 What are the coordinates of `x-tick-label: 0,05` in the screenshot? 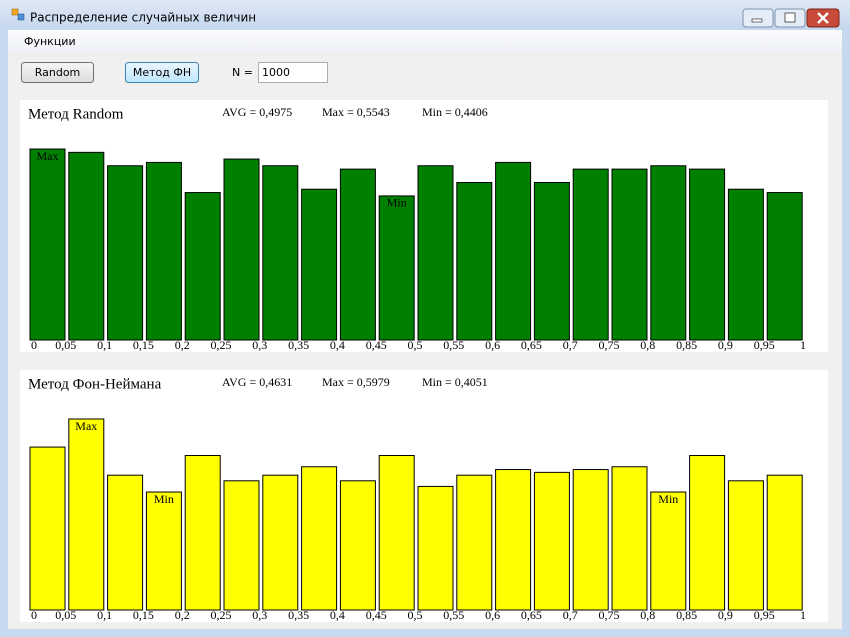 It's located at (65, 345).